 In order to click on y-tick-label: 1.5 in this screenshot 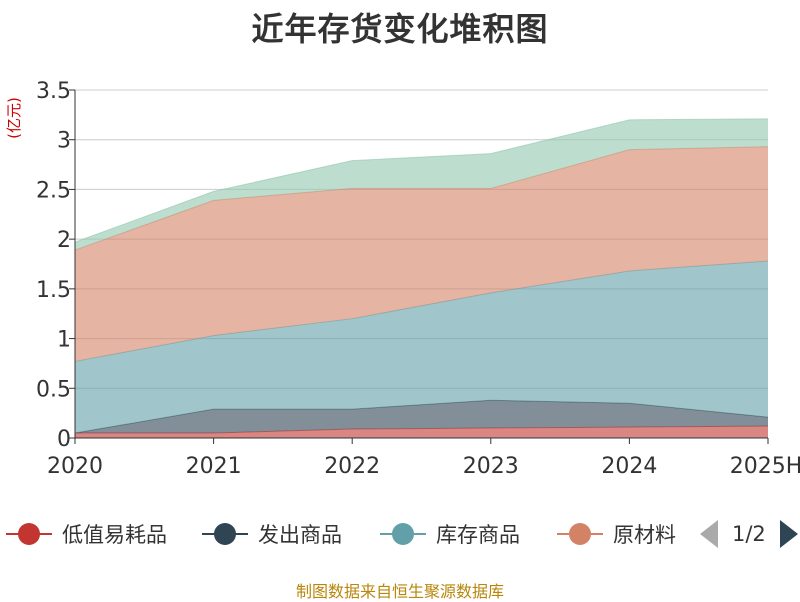, I will do `click(53, 290)`.